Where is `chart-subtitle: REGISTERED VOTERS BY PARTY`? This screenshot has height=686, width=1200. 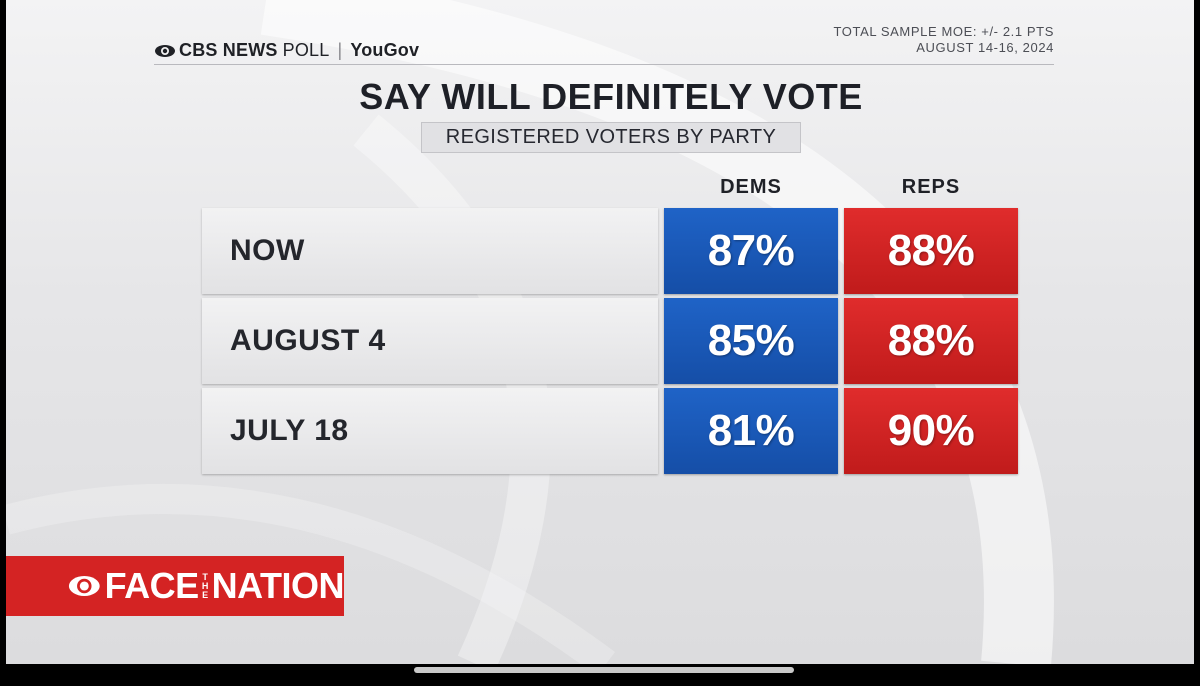 chart-subtitle: REGISTERED VOTERS BY PARTY is located at coordinates (611, 137).